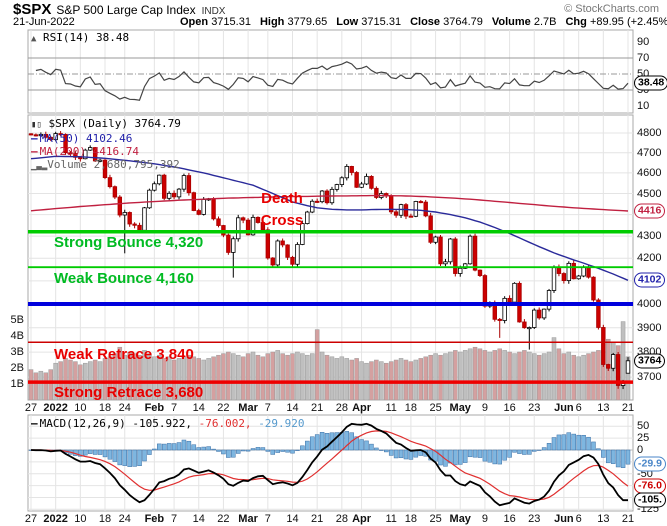 The width and height of the screenshot is (667, 526). Describe the element at coordinates (643, 106) in the screenshot. I see `rsi-axis-label: 10` at that location.